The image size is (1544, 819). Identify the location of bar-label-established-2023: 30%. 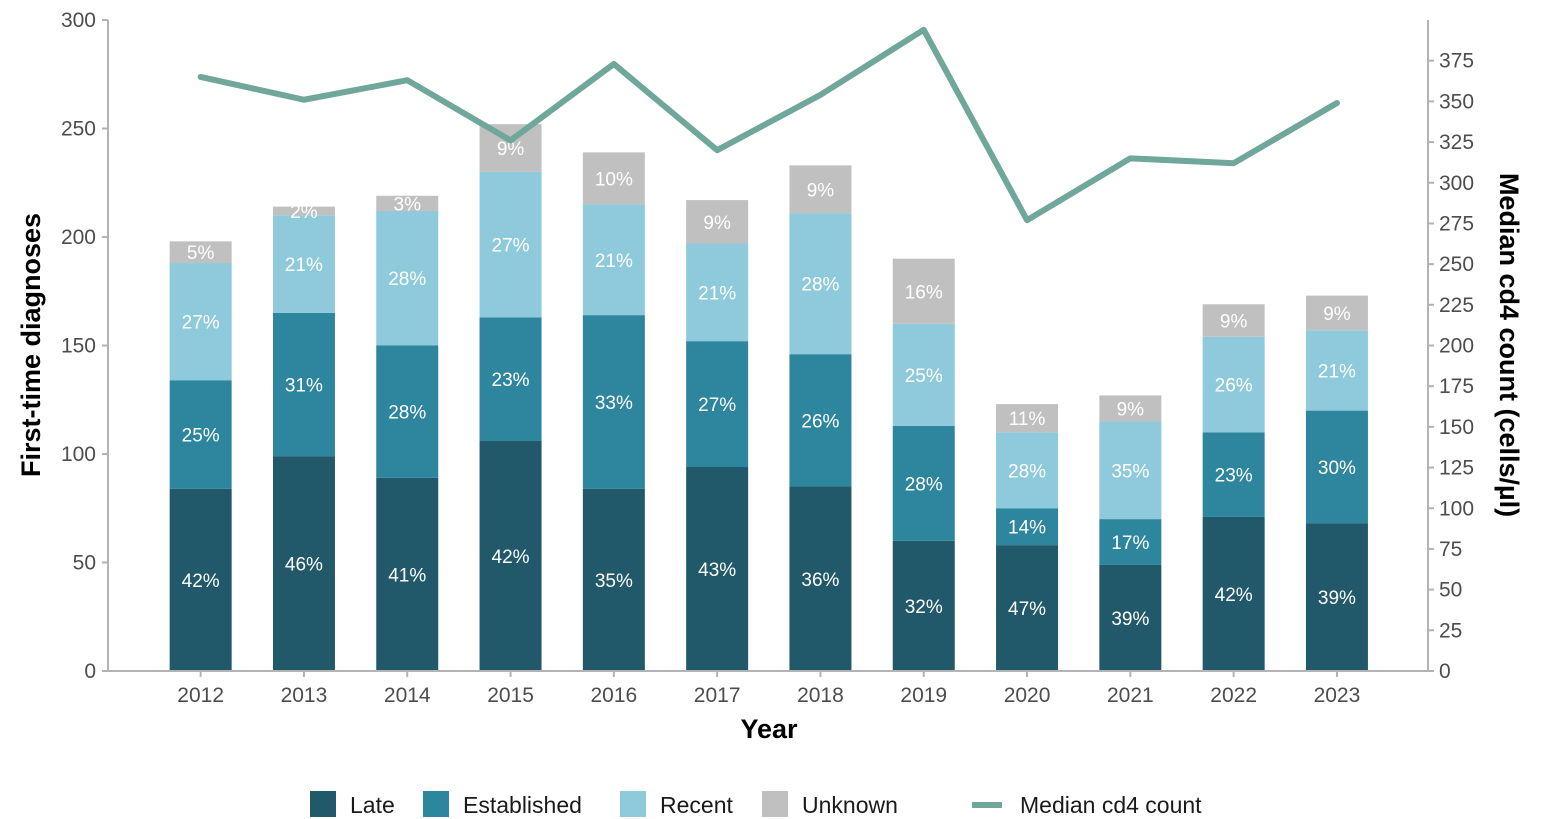
(1337, 468).